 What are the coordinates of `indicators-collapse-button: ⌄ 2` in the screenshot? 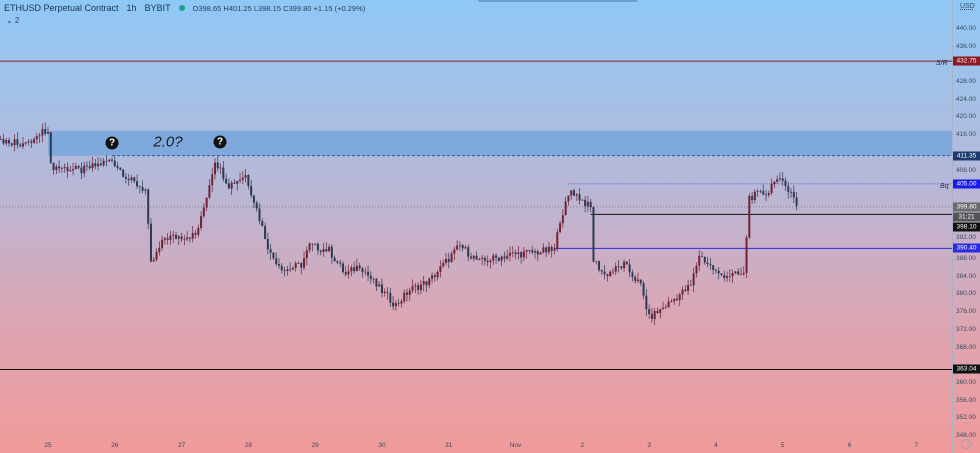 It's located at (13, 20).